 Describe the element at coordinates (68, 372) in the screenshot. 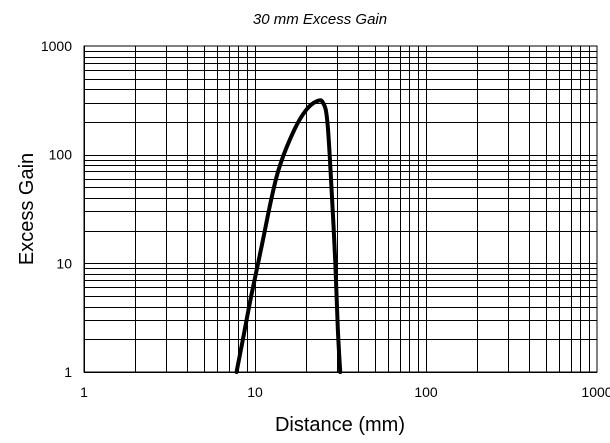

I see `y-tick-label: 1` at that location.